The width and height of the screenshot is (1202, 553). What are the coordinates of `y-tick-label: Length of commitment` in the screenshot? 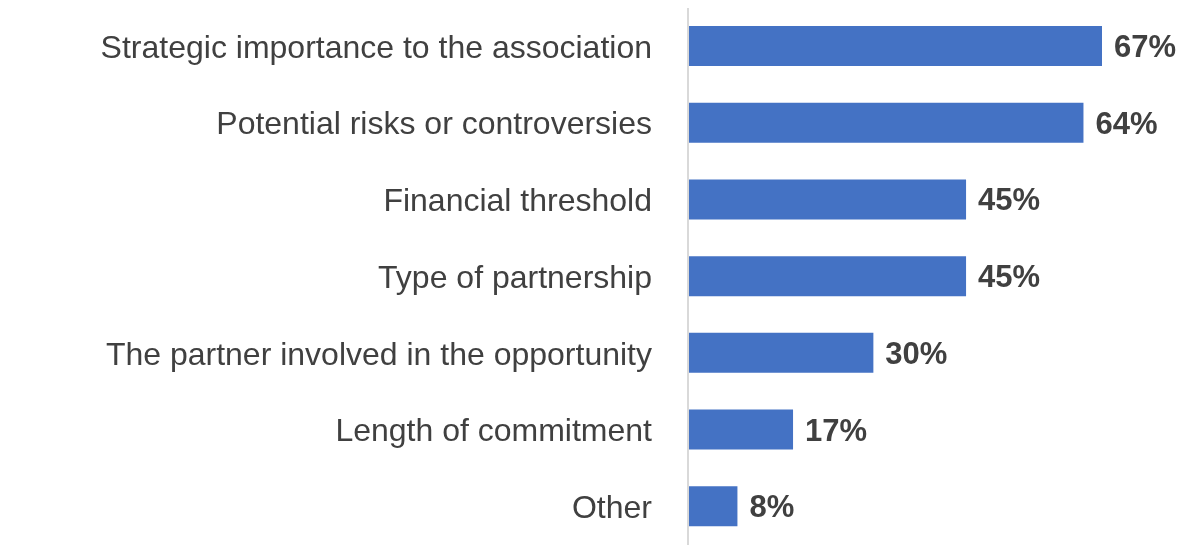 It's located at (494, 430).